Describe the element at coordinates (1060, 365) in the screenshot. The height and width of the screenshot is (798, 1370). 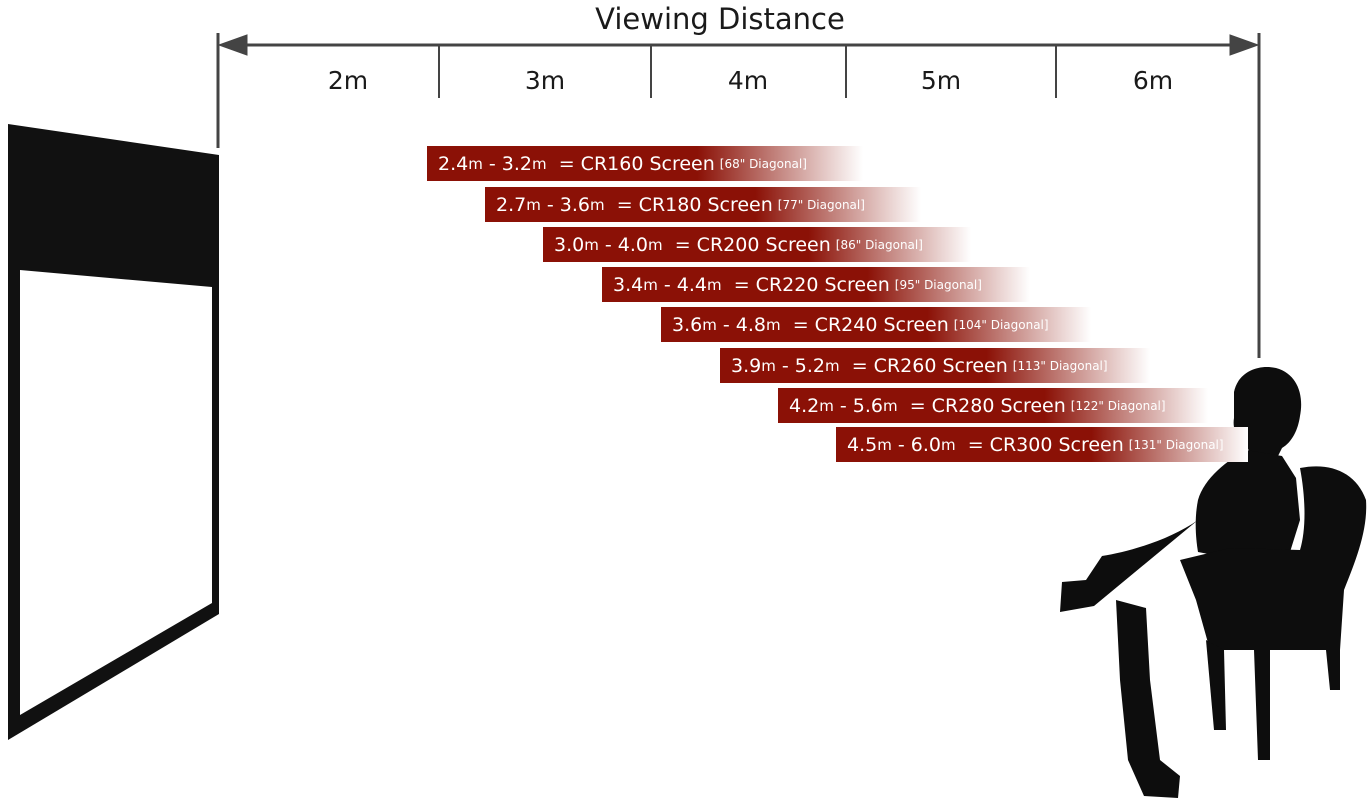
I see `band-diagonal: [113" Diagonal]` at that location.